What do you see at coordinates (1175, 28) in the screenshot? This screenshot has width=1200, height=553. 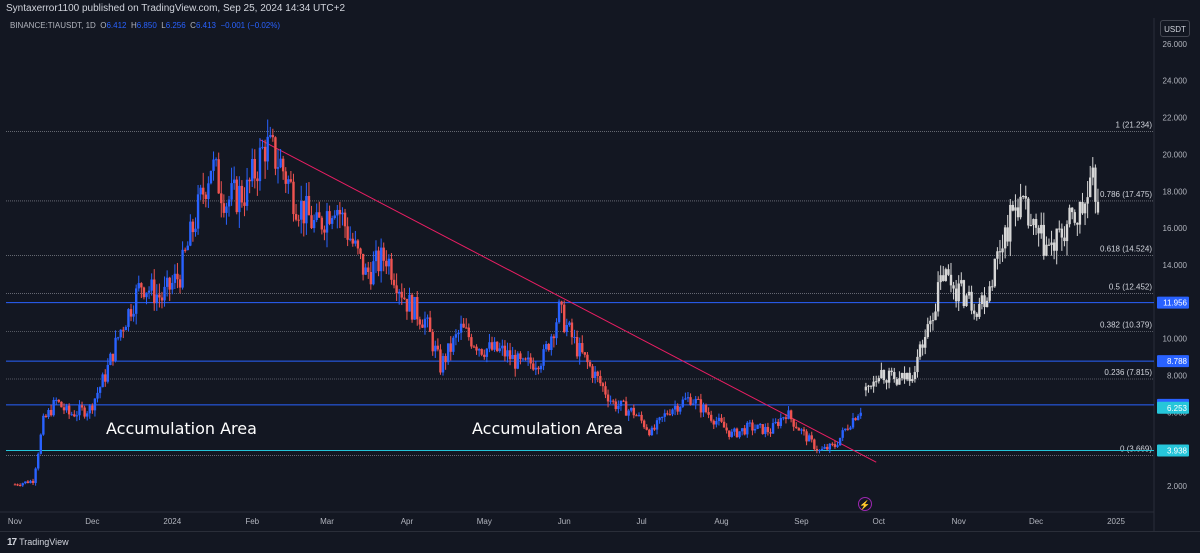 I see `currency-button: USDT` at bounding box center [1175, 28].